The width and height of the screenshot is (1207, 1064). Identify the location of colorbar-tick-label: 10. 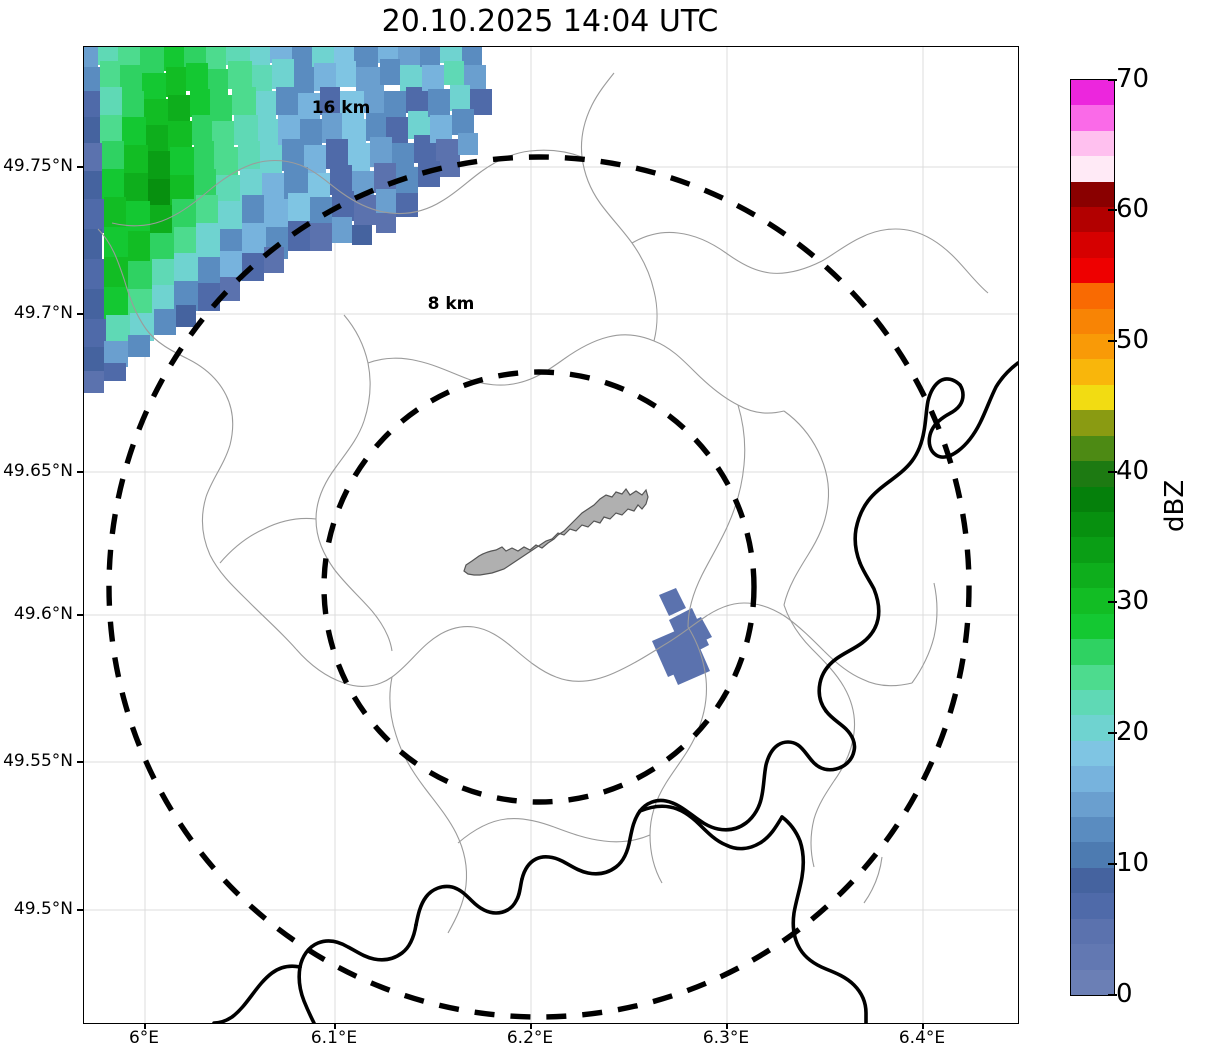
(1133, 863).